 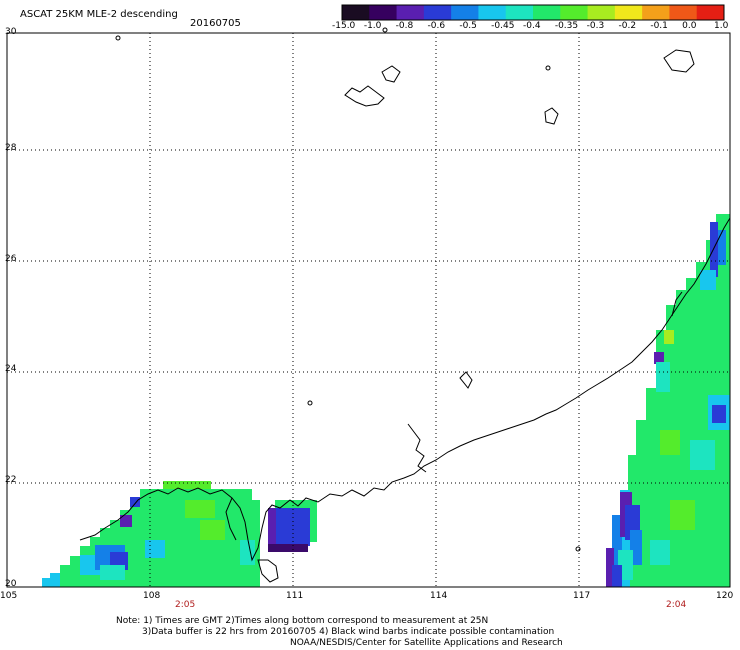 What do you see at coordinates (11, 148) in the screenshot?
I see `lat-label-28: 28` at bounding box center [11, 148].